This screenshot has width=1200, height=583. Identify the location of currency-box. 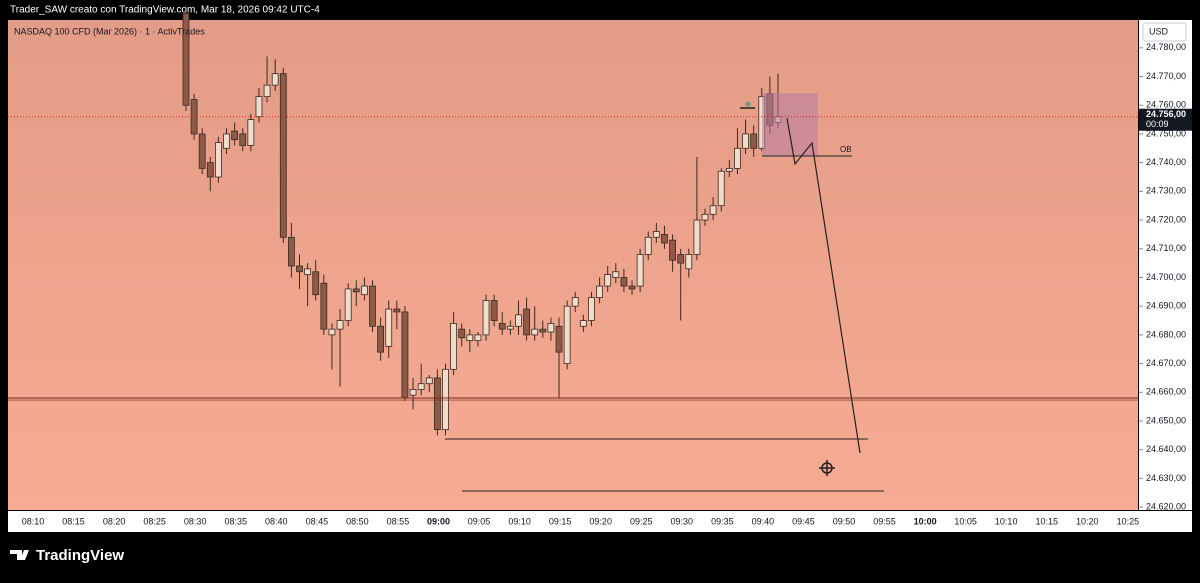
(1164, 32).